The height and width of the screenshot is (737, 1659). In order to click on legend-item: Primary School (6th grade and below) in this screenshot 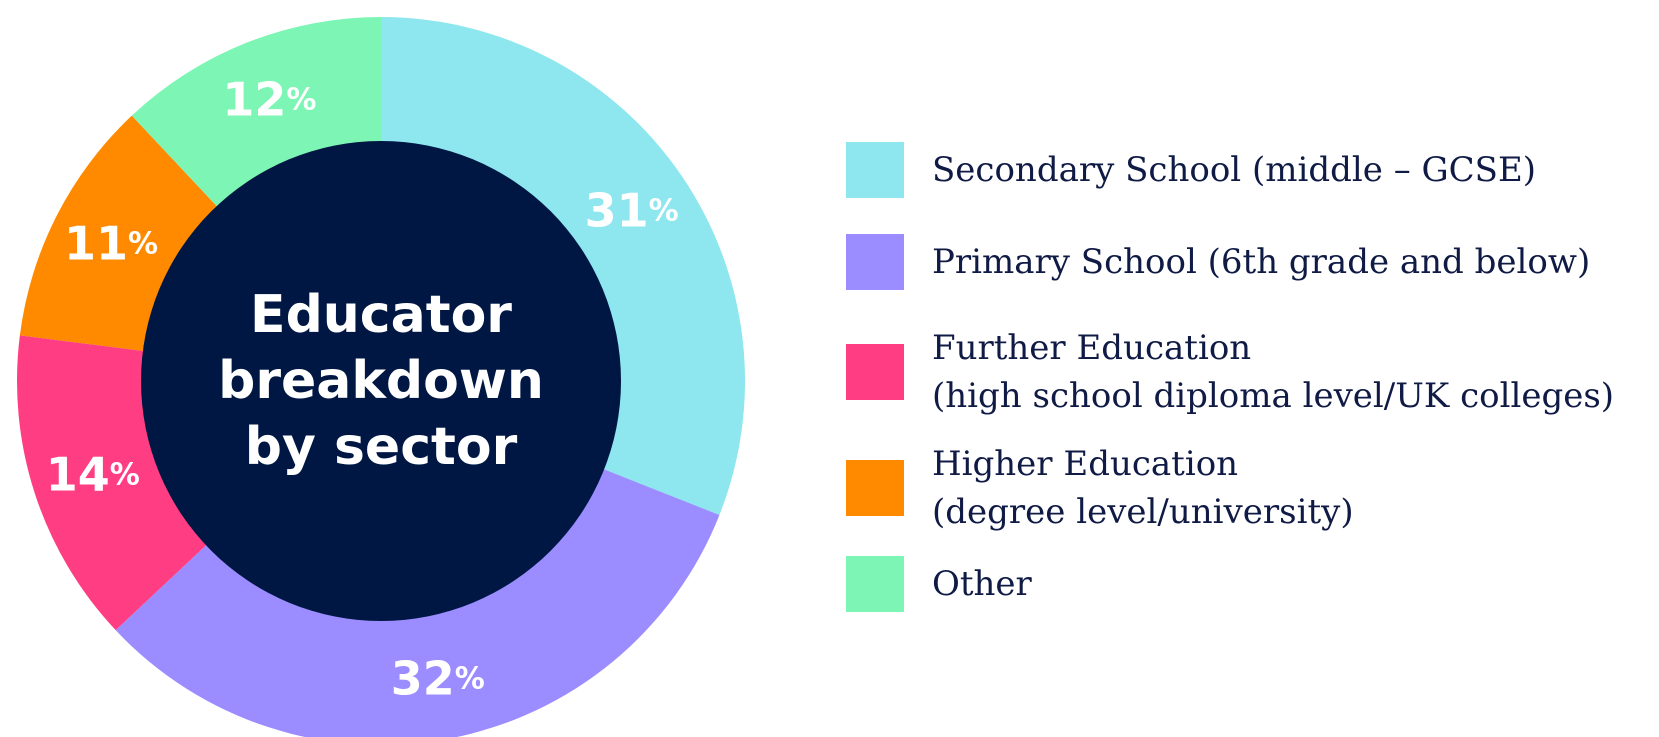, I will do `click(1218, 262)`.